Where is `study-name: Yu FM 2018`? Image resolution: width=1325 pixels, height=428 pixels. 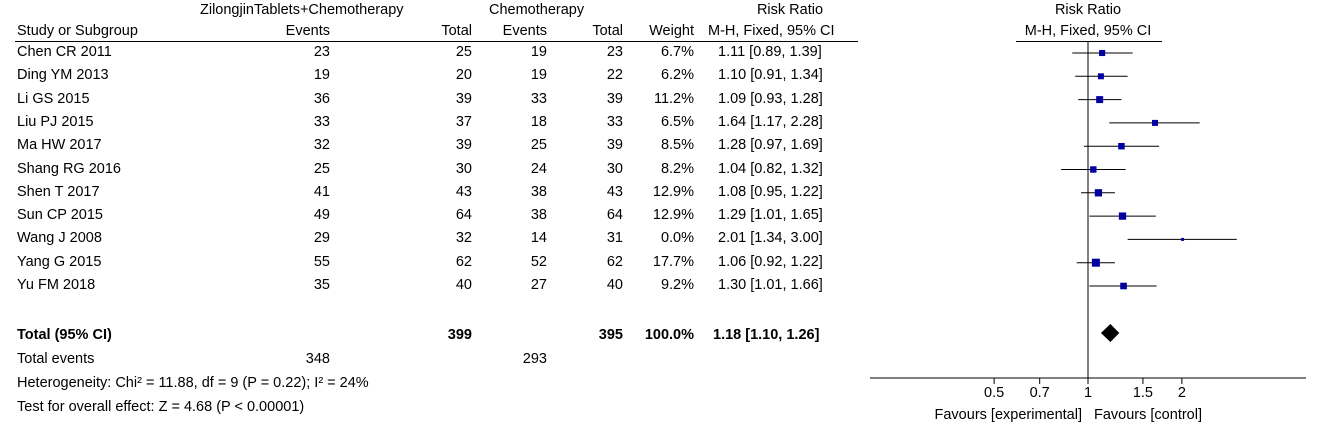
study-name: Yu FM 2018 is located at coordinates (56, 285).